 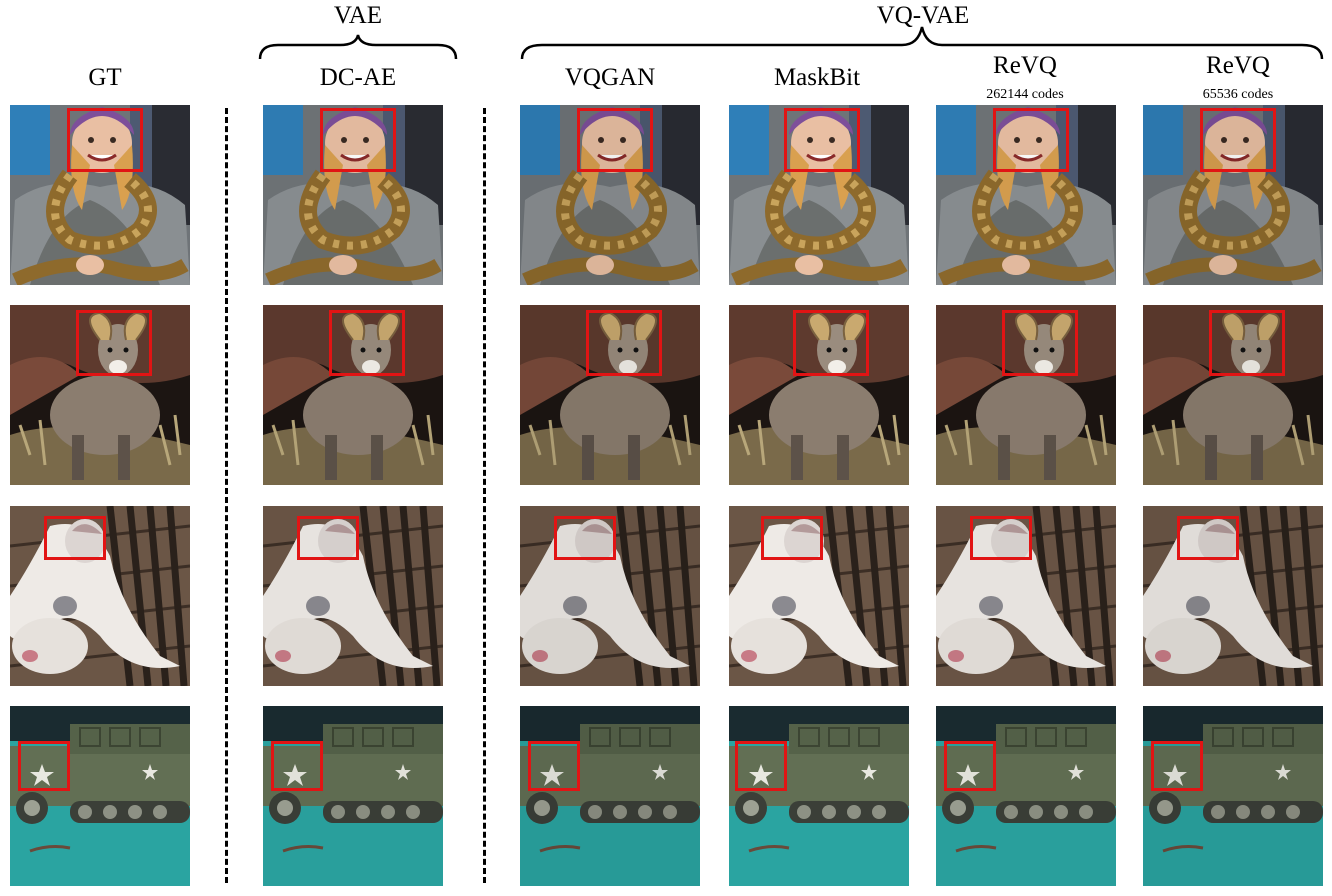 What do you see at coordinates (1238, 94) in the screenshot?
I see `column-subtitle-revq-65536: 65536 codes` at bounding box center [1238, 94].